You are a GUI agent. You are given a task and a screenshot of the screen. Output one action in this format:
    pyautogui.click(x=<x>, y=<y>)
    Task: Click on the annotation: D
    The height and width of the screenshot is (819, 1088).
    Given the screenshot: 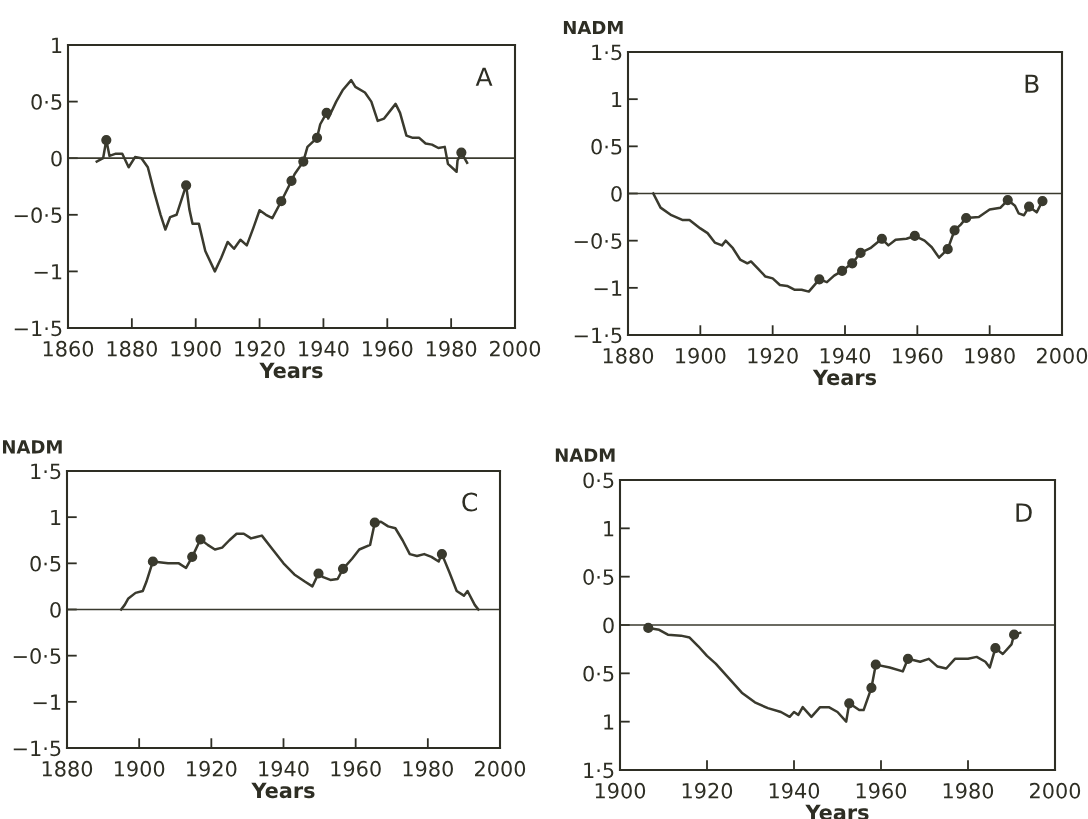 What is the action you would take?
    pyautogui.click(x=1024, y=512)
    